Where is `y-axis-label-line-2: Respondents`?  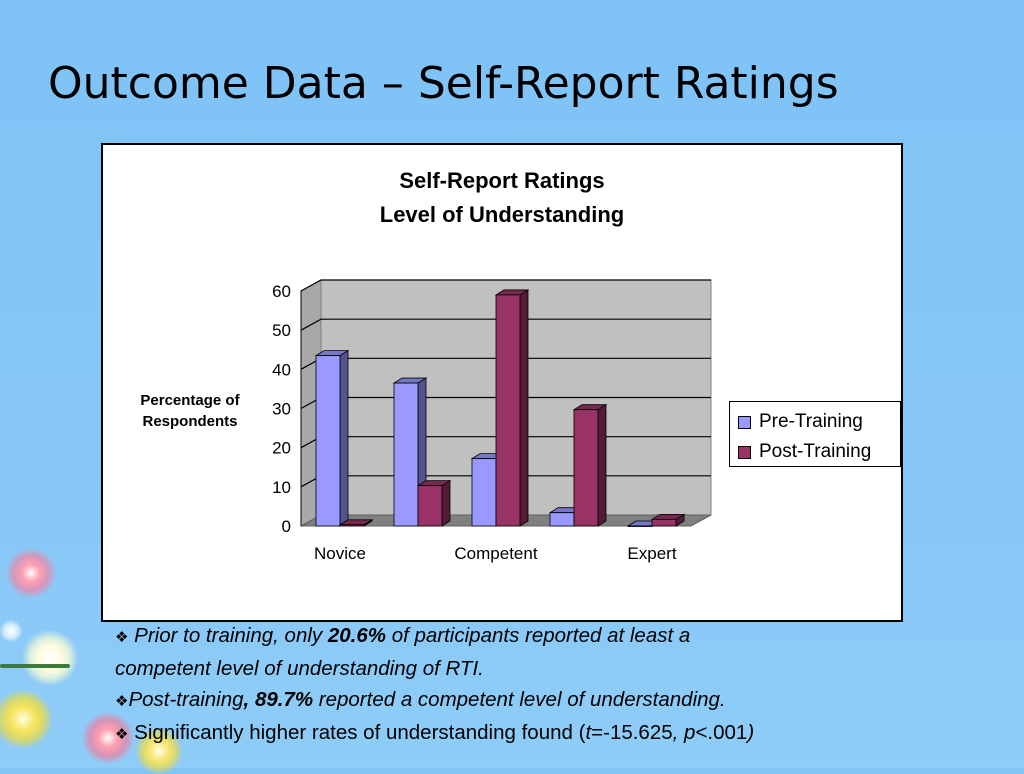 y-axis-label-line-2: Respondents is located at coordinates (190, 421).